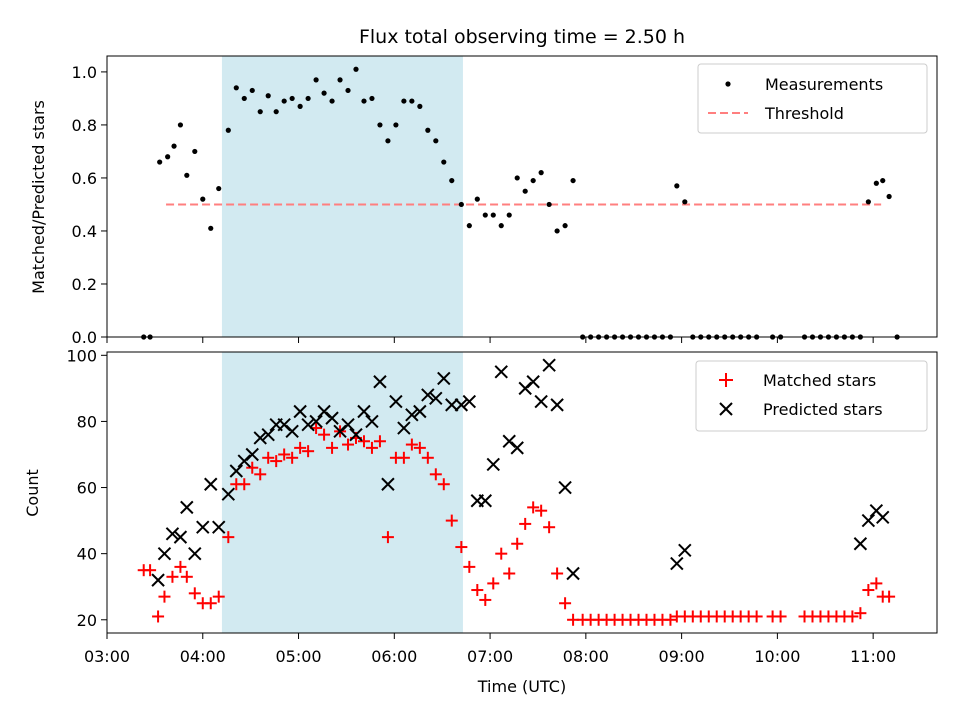  I want to click on top-y-axis-ticks: 0.0 0.2 0.4 0.6 0.8 1.0, so click(89, 205).